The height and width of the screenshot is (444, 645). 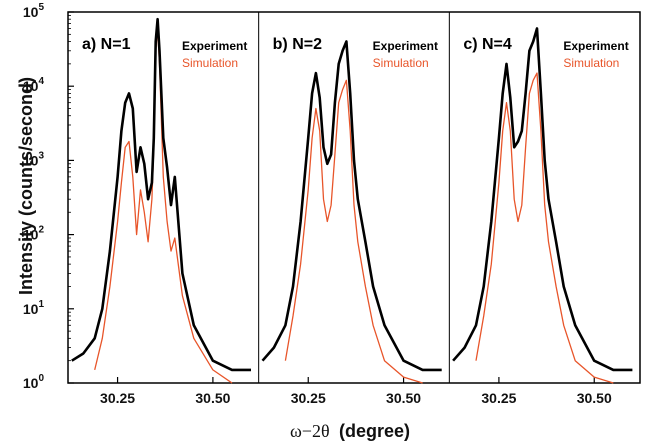 What do you see at coordinates (34, 159) in the screenshot?
I see `y-tick-label: 10³` at bounding box center [34, 159].